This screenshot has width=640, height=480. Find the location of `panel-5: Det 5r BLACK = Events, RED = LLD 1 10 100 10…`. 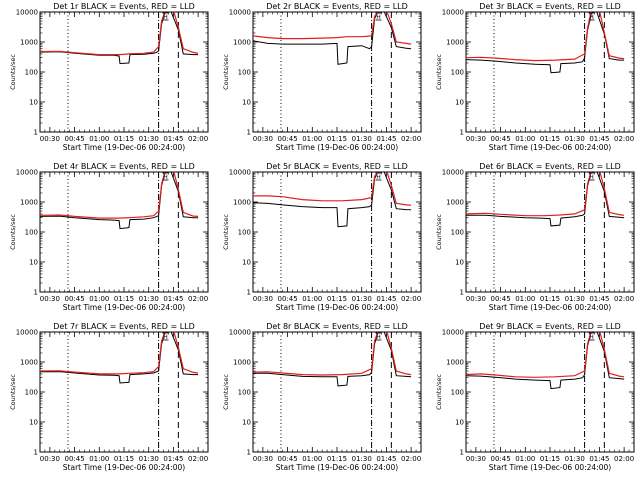

panel-5: Det 5r BLACK = Events, RED = LLD 1 10 100 10… is located at coordinates (322, 237).